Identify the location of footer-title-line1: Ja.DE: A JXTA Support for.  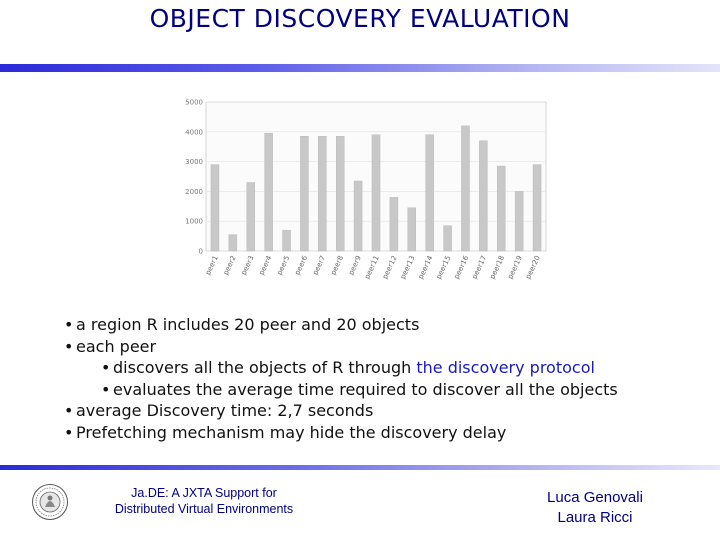
(204, 493).